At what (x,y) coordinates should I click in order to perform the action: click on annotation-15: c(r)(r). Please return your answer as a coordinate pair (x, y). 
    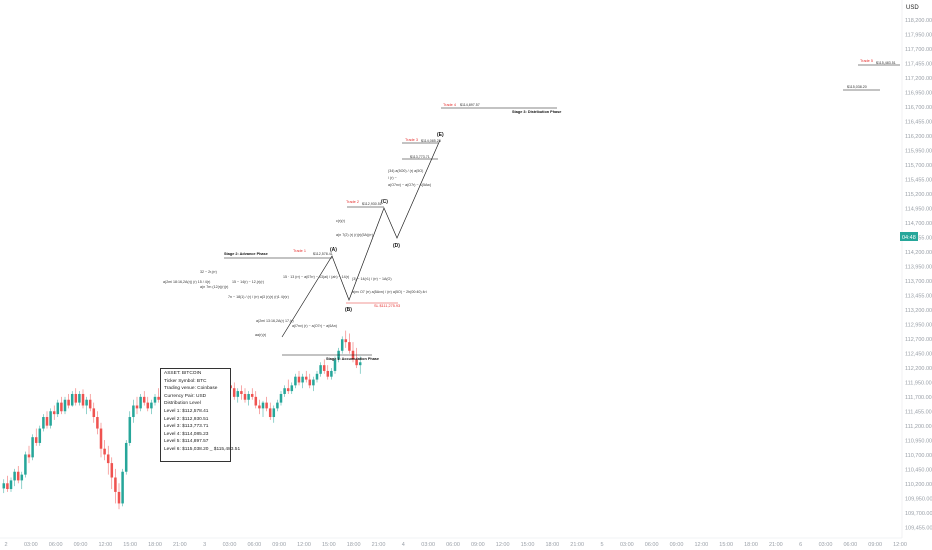
    Looking at the image, I should click on (340, 221).